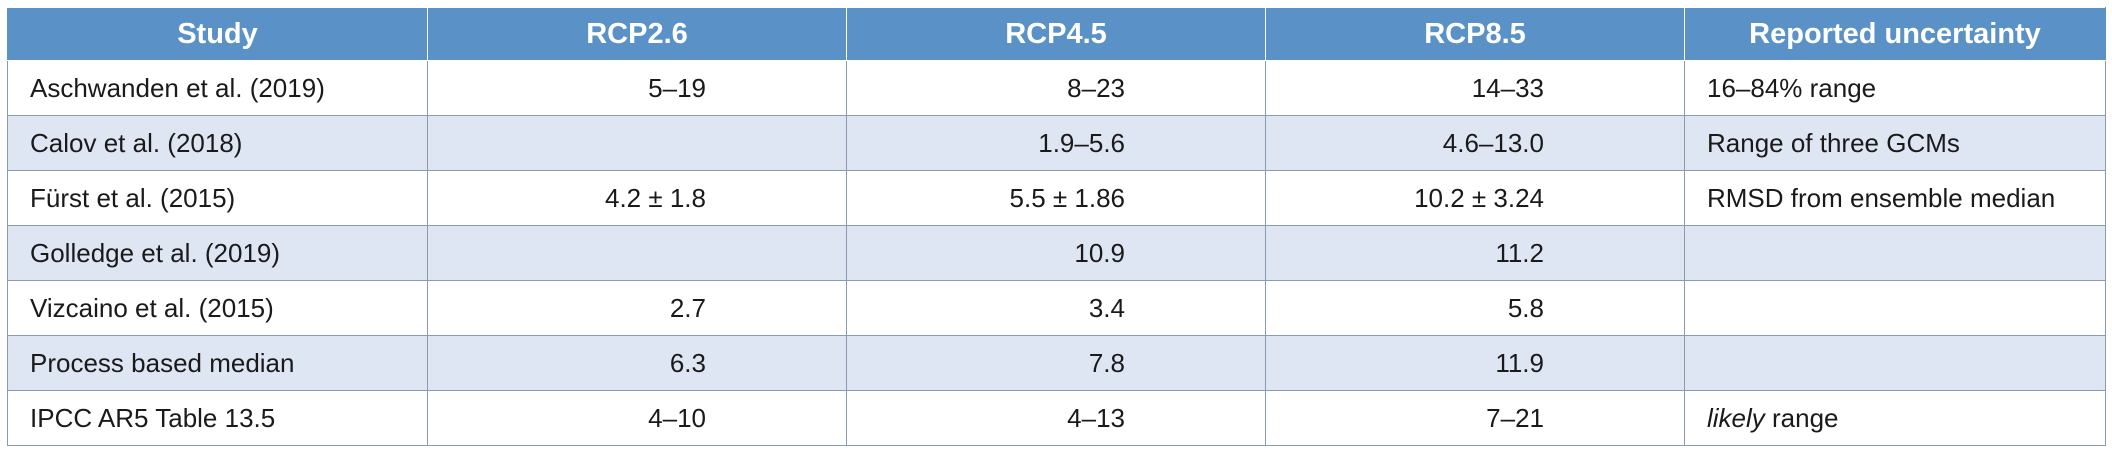 This screenshot has height=456, width=2112. I want to click on header-rcp26: RCP2.6, so click(637, 34).